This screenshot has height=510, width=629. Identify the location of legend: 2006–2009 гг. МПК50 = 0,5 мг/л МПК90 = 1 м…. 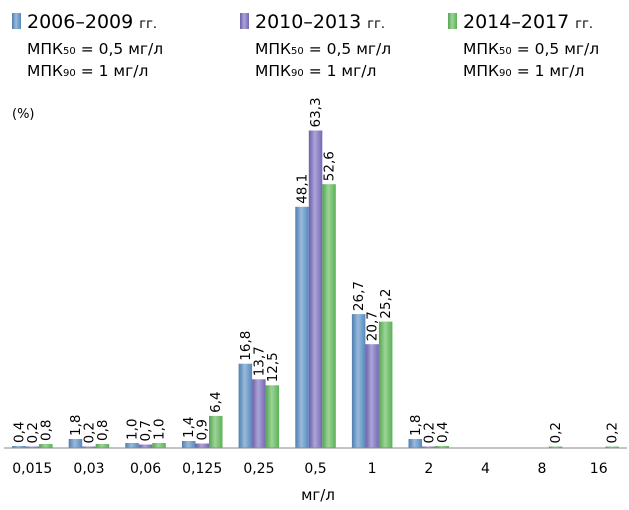
(305, 45).